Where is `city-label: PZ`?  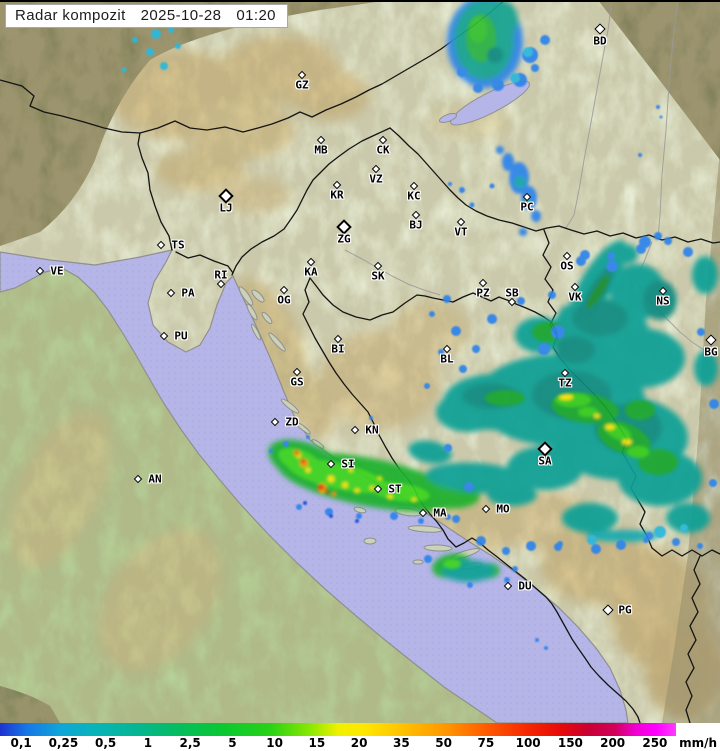
city-label: PZ is located at coordinates (483, 293).